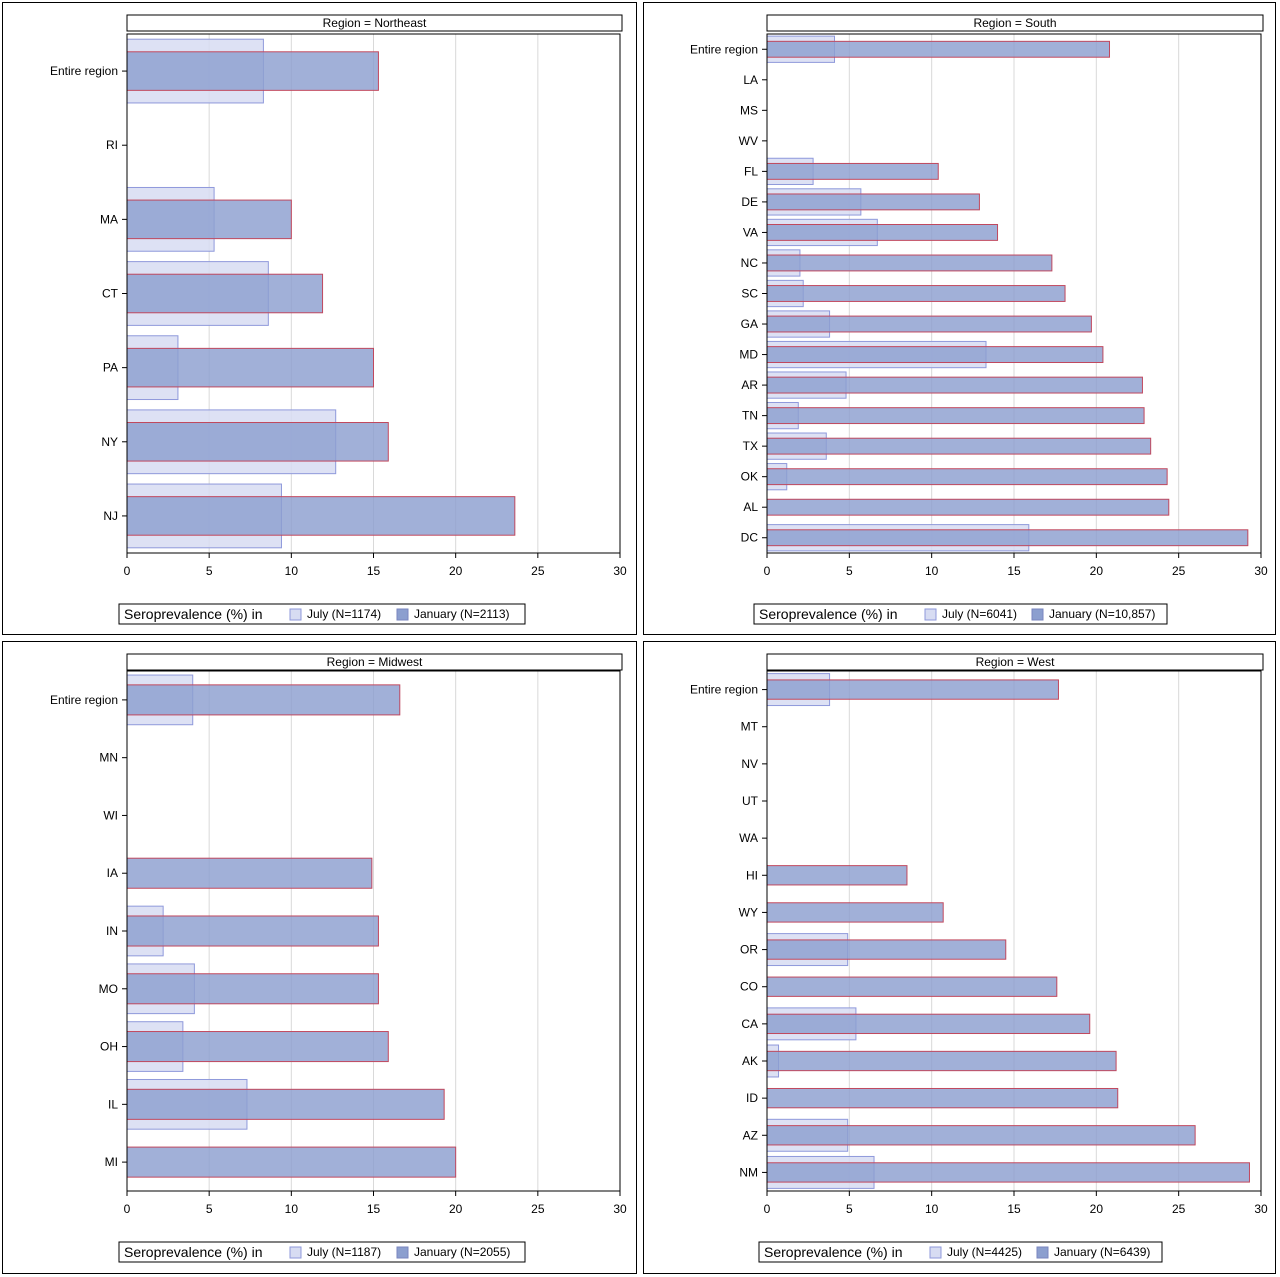  I want to click on y-tick-label: NM, so click(748, 1172).